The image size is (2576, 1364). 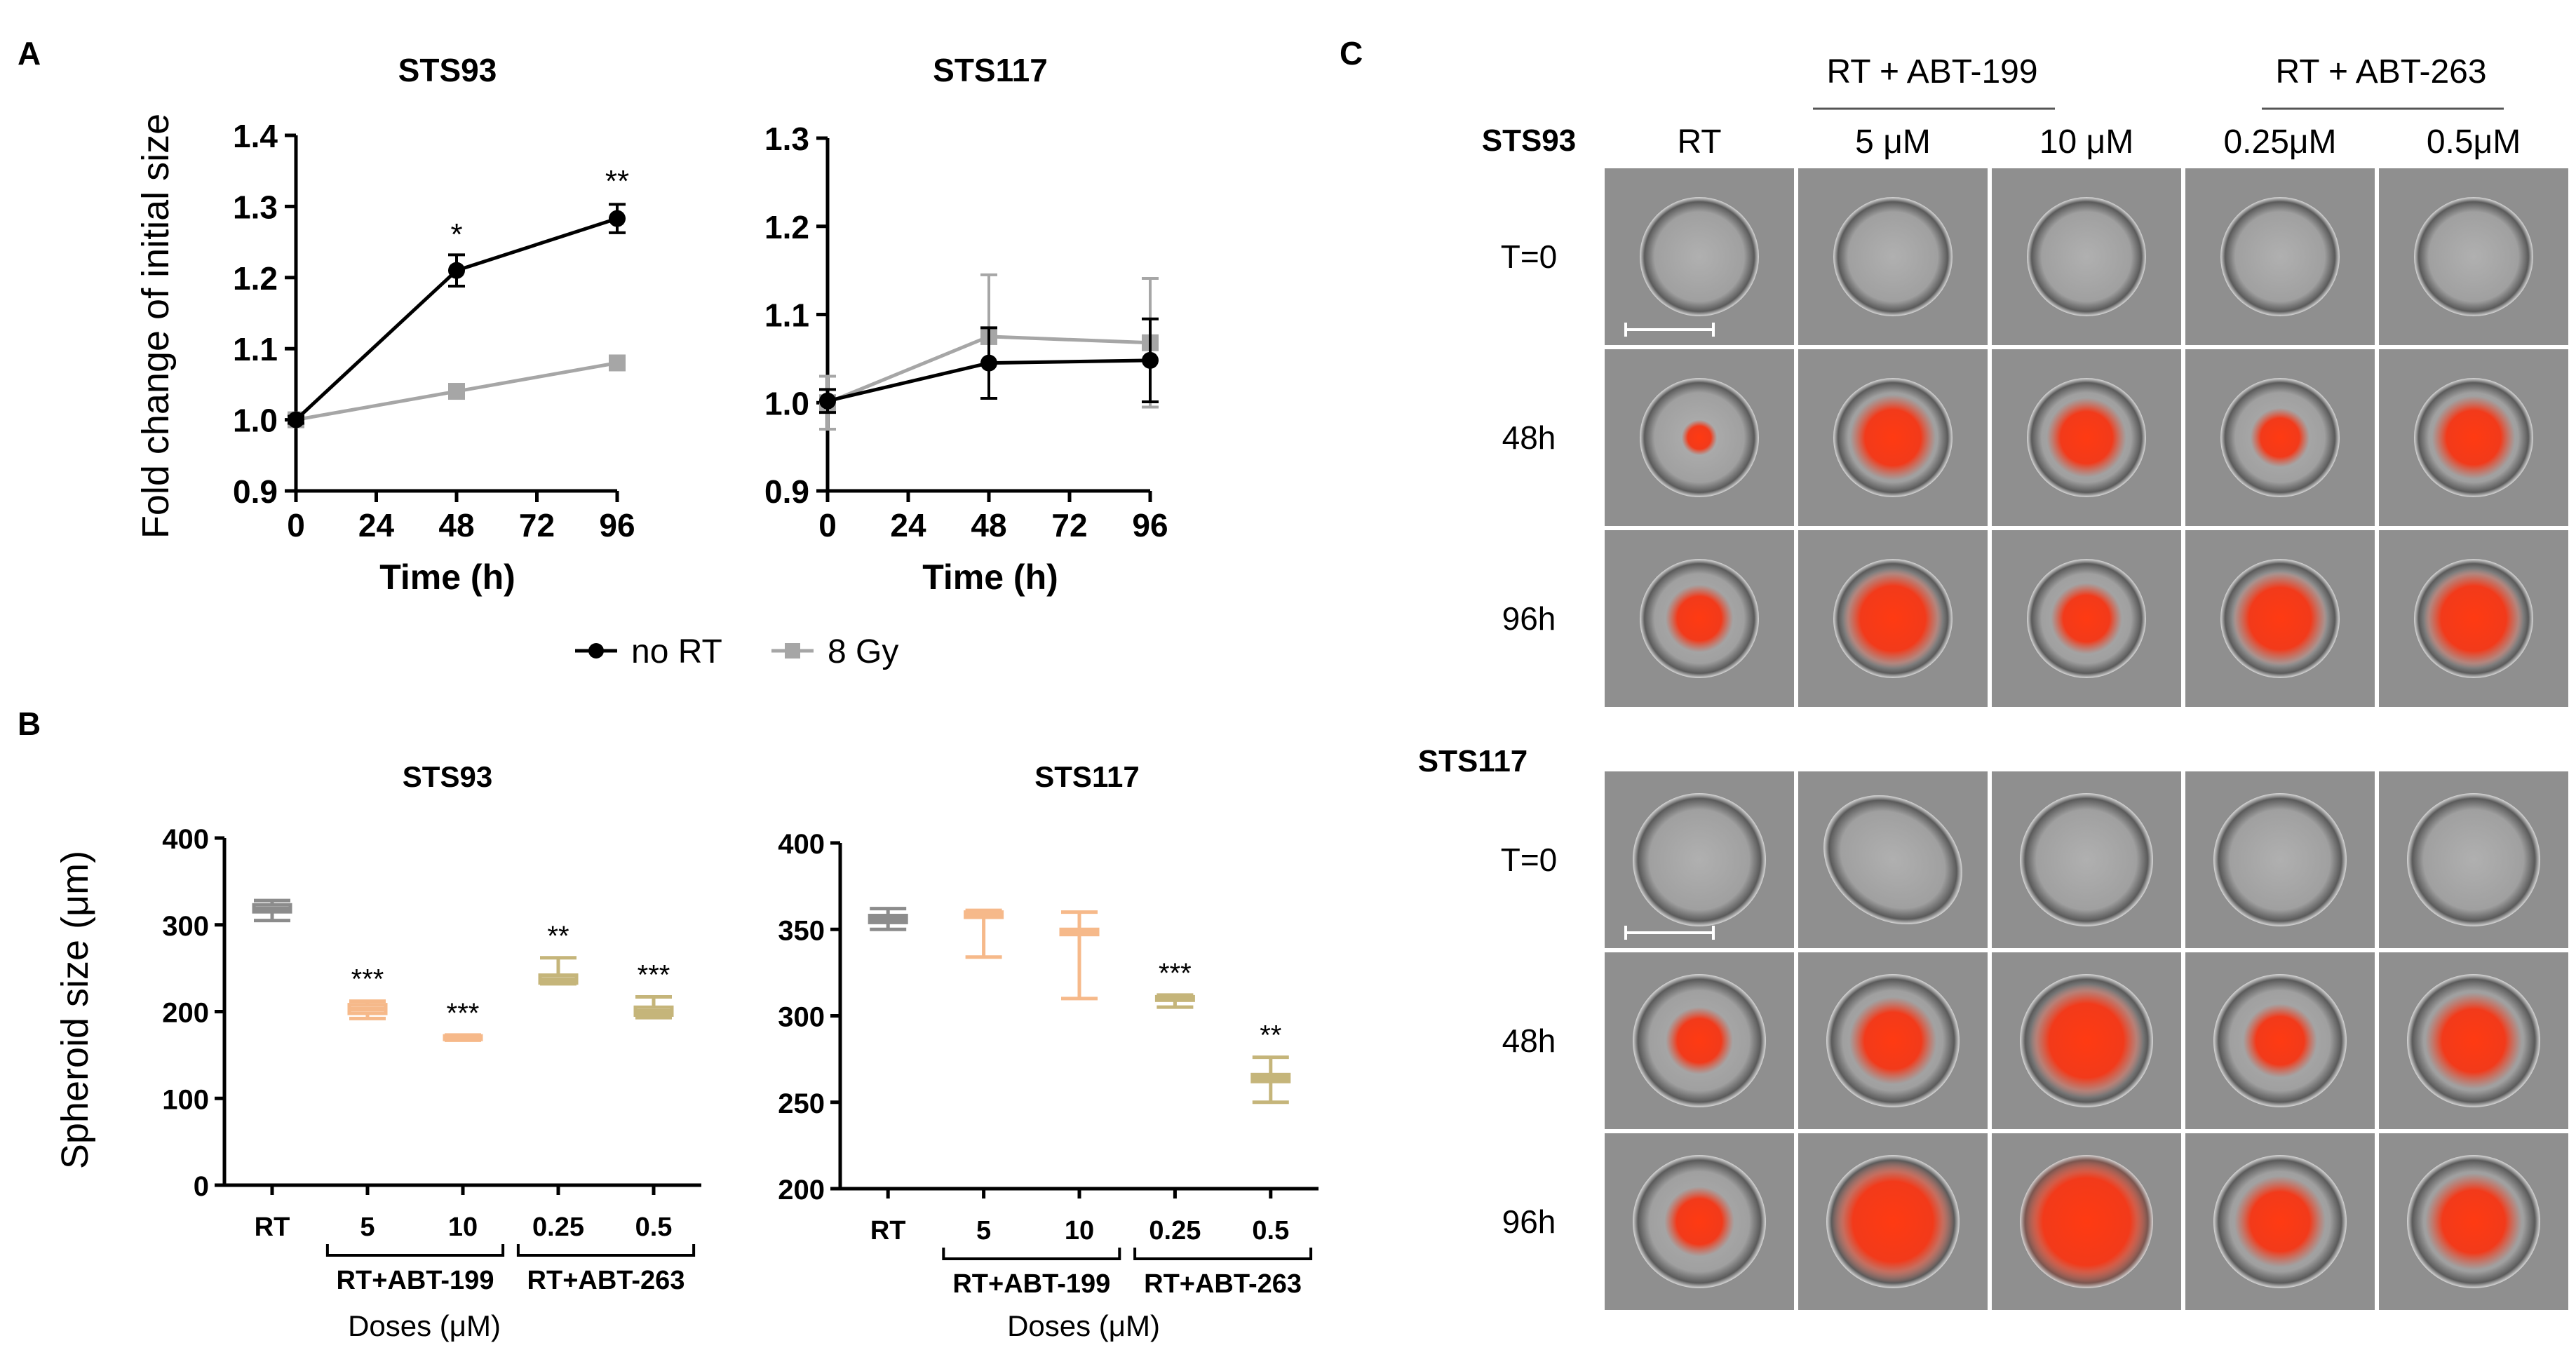 What do you see at coordinates (29, 723) in the screenshot?
I see `panel-letter-b: B` at bounding box center [29, 723].